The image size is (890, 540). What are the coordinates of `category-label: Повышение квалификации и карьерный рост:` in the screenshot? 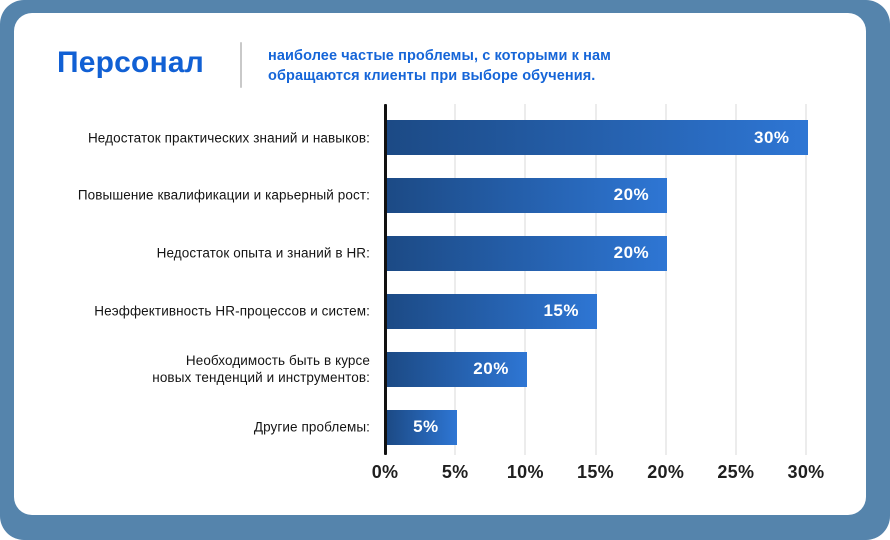 It's located at (223, 195).